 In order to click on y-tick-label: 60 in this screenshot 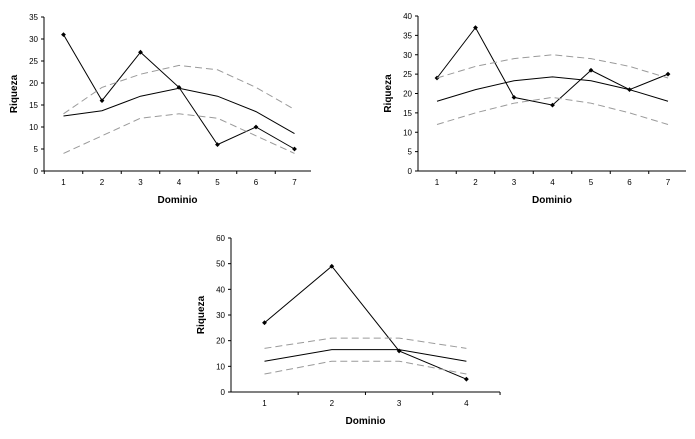, I will do `click(220, 238)`.